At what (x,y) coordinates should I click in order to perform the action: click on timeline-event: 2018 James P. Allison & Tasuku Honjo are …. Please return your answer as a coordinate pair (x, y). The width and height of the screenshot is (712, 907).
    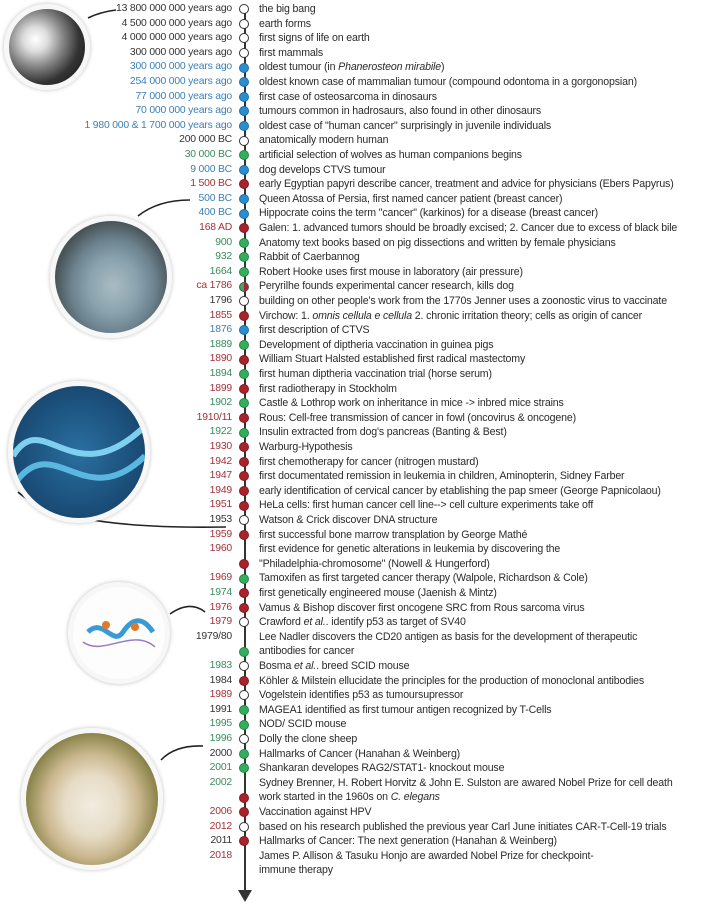
    Looking at the image, I should click on (356, 856).